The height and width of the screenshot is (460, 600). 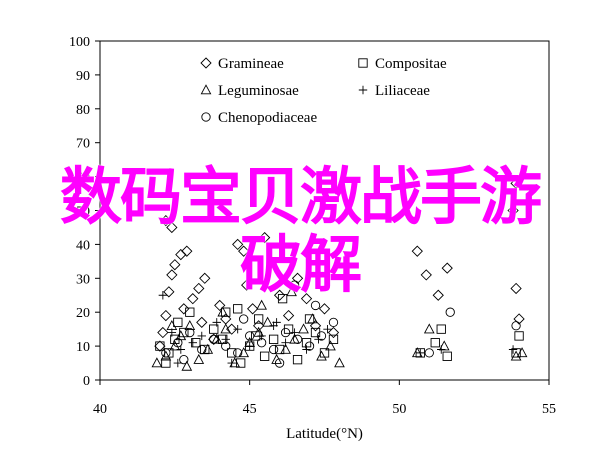 What do you see at coordinates (83, 212) in the screenshot?
I see `y-tick-label: 50` at bounding box center [83, 212].